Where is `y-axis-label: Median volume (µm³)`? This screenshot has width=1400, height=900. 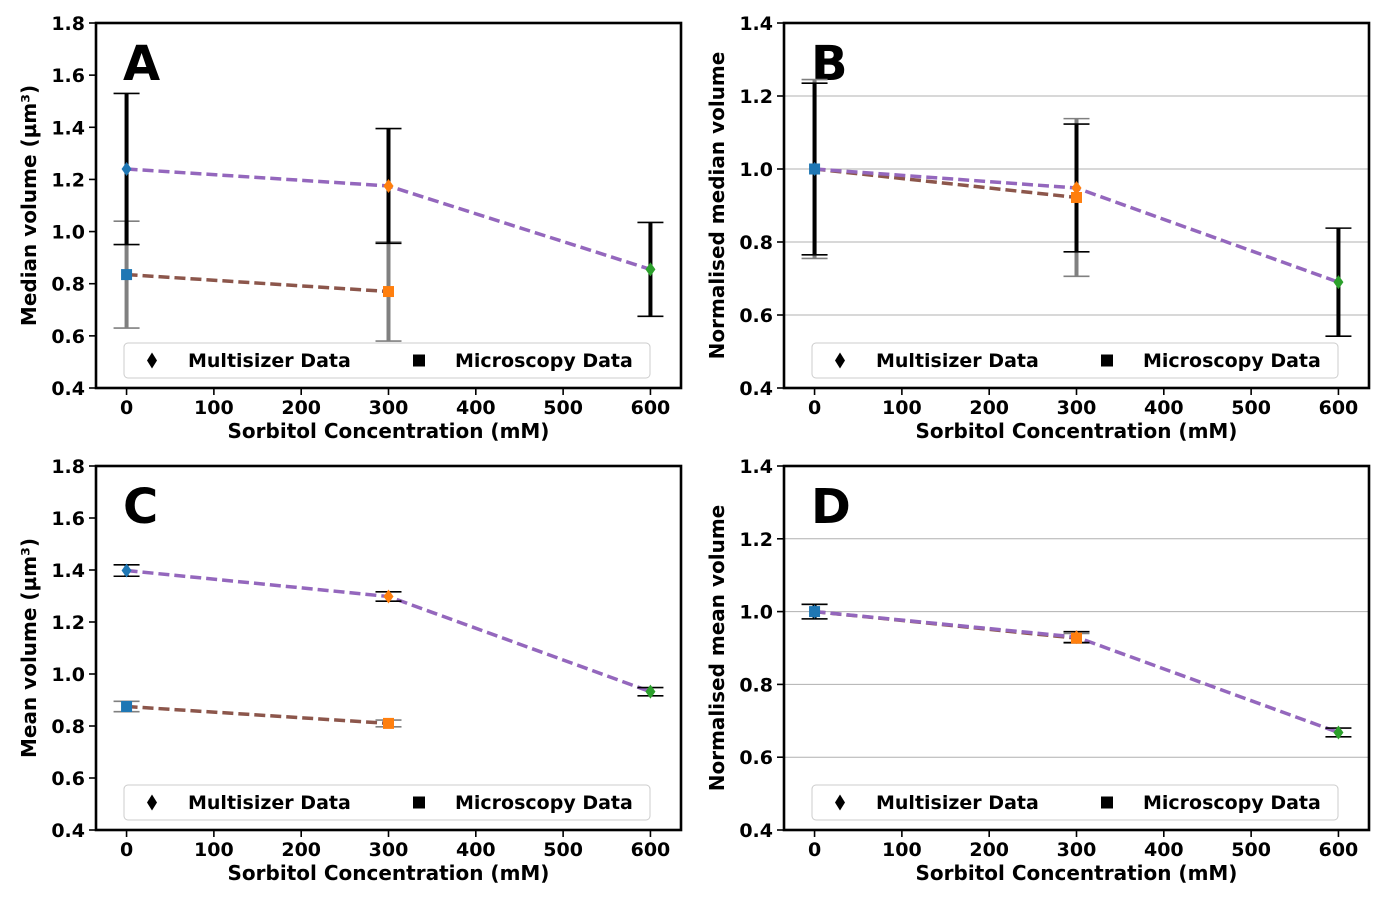
y-axis-label: Median volume (µm³) is located at coordinates (29, 205).